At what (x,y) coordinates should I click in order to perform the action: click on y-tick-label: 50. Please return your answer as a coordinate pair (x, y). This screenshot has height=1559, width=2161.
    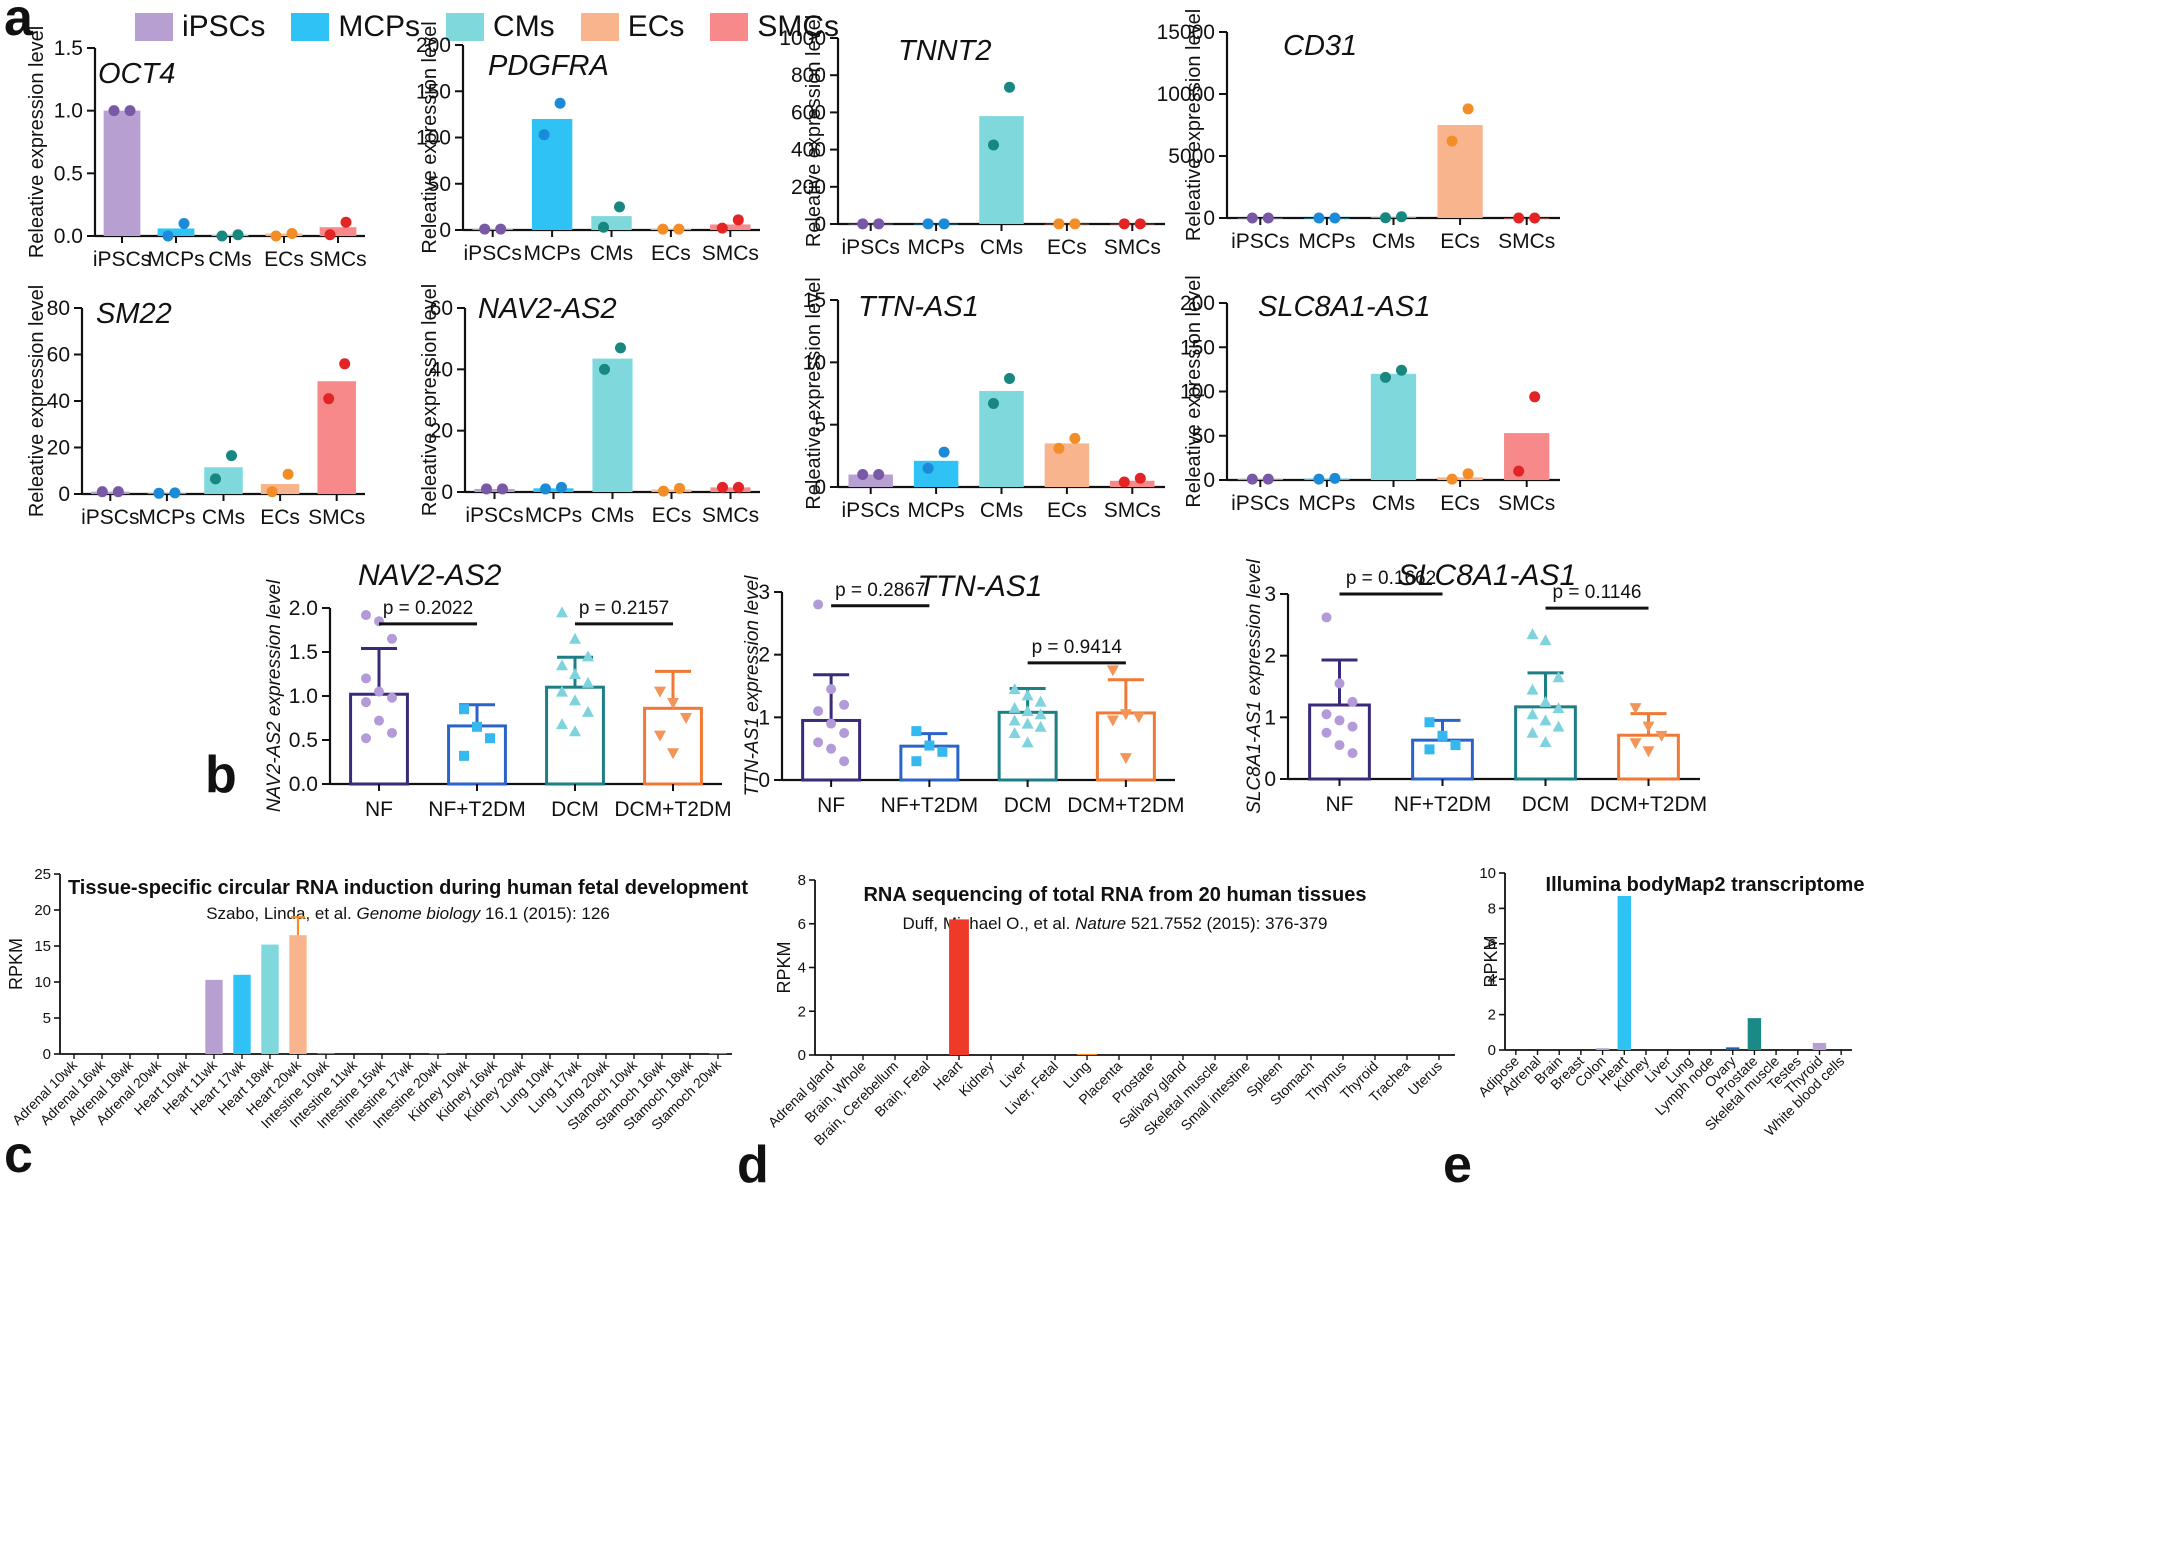
    Looking at the image, I should click on (1203, 436).